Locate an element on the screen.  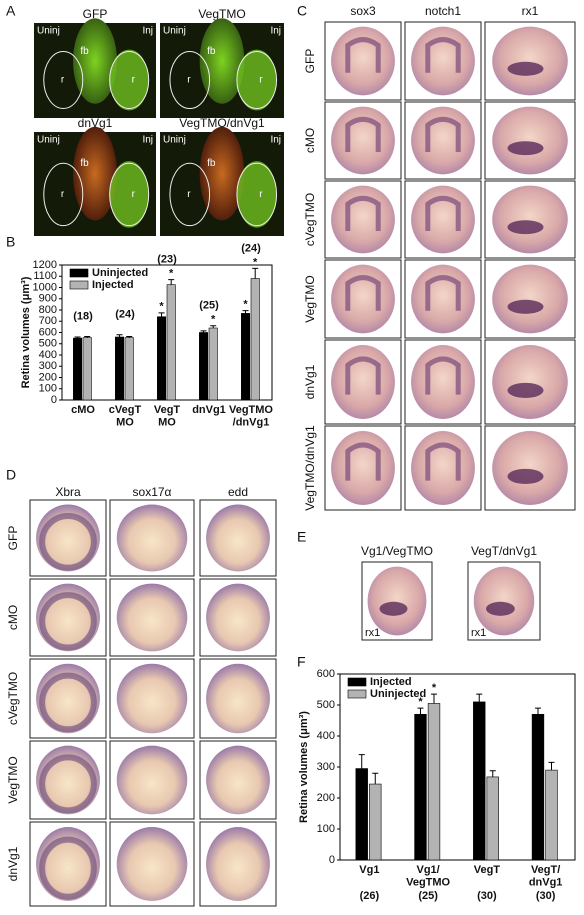
y-tick-label: 300 is located at coordinates (326, 767).